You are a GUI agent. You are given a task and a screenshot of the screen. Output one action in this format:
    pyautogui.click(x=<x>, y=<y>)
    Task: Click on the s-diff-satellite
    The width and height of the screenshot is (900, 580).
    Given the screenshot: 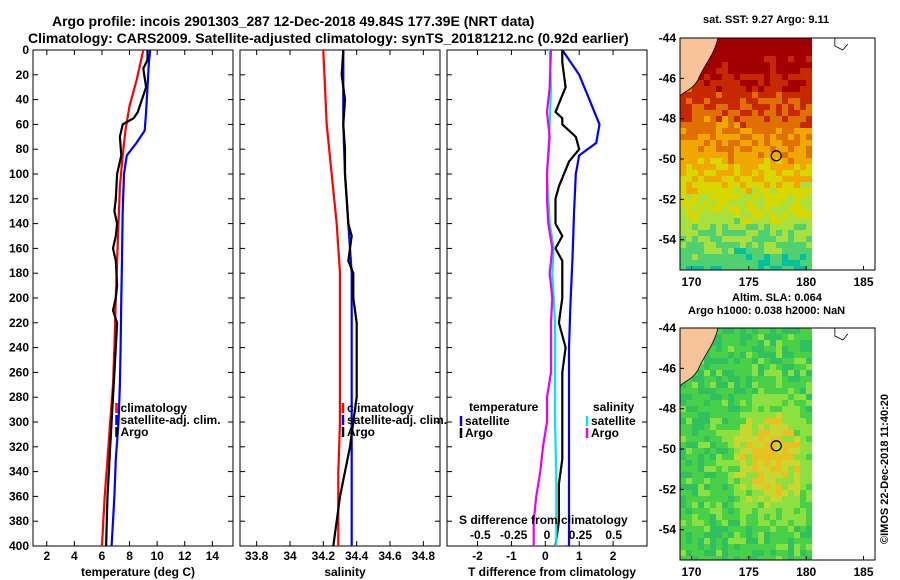 What is the action you would take?
    pyautogui.click(x=551, y=297)
    